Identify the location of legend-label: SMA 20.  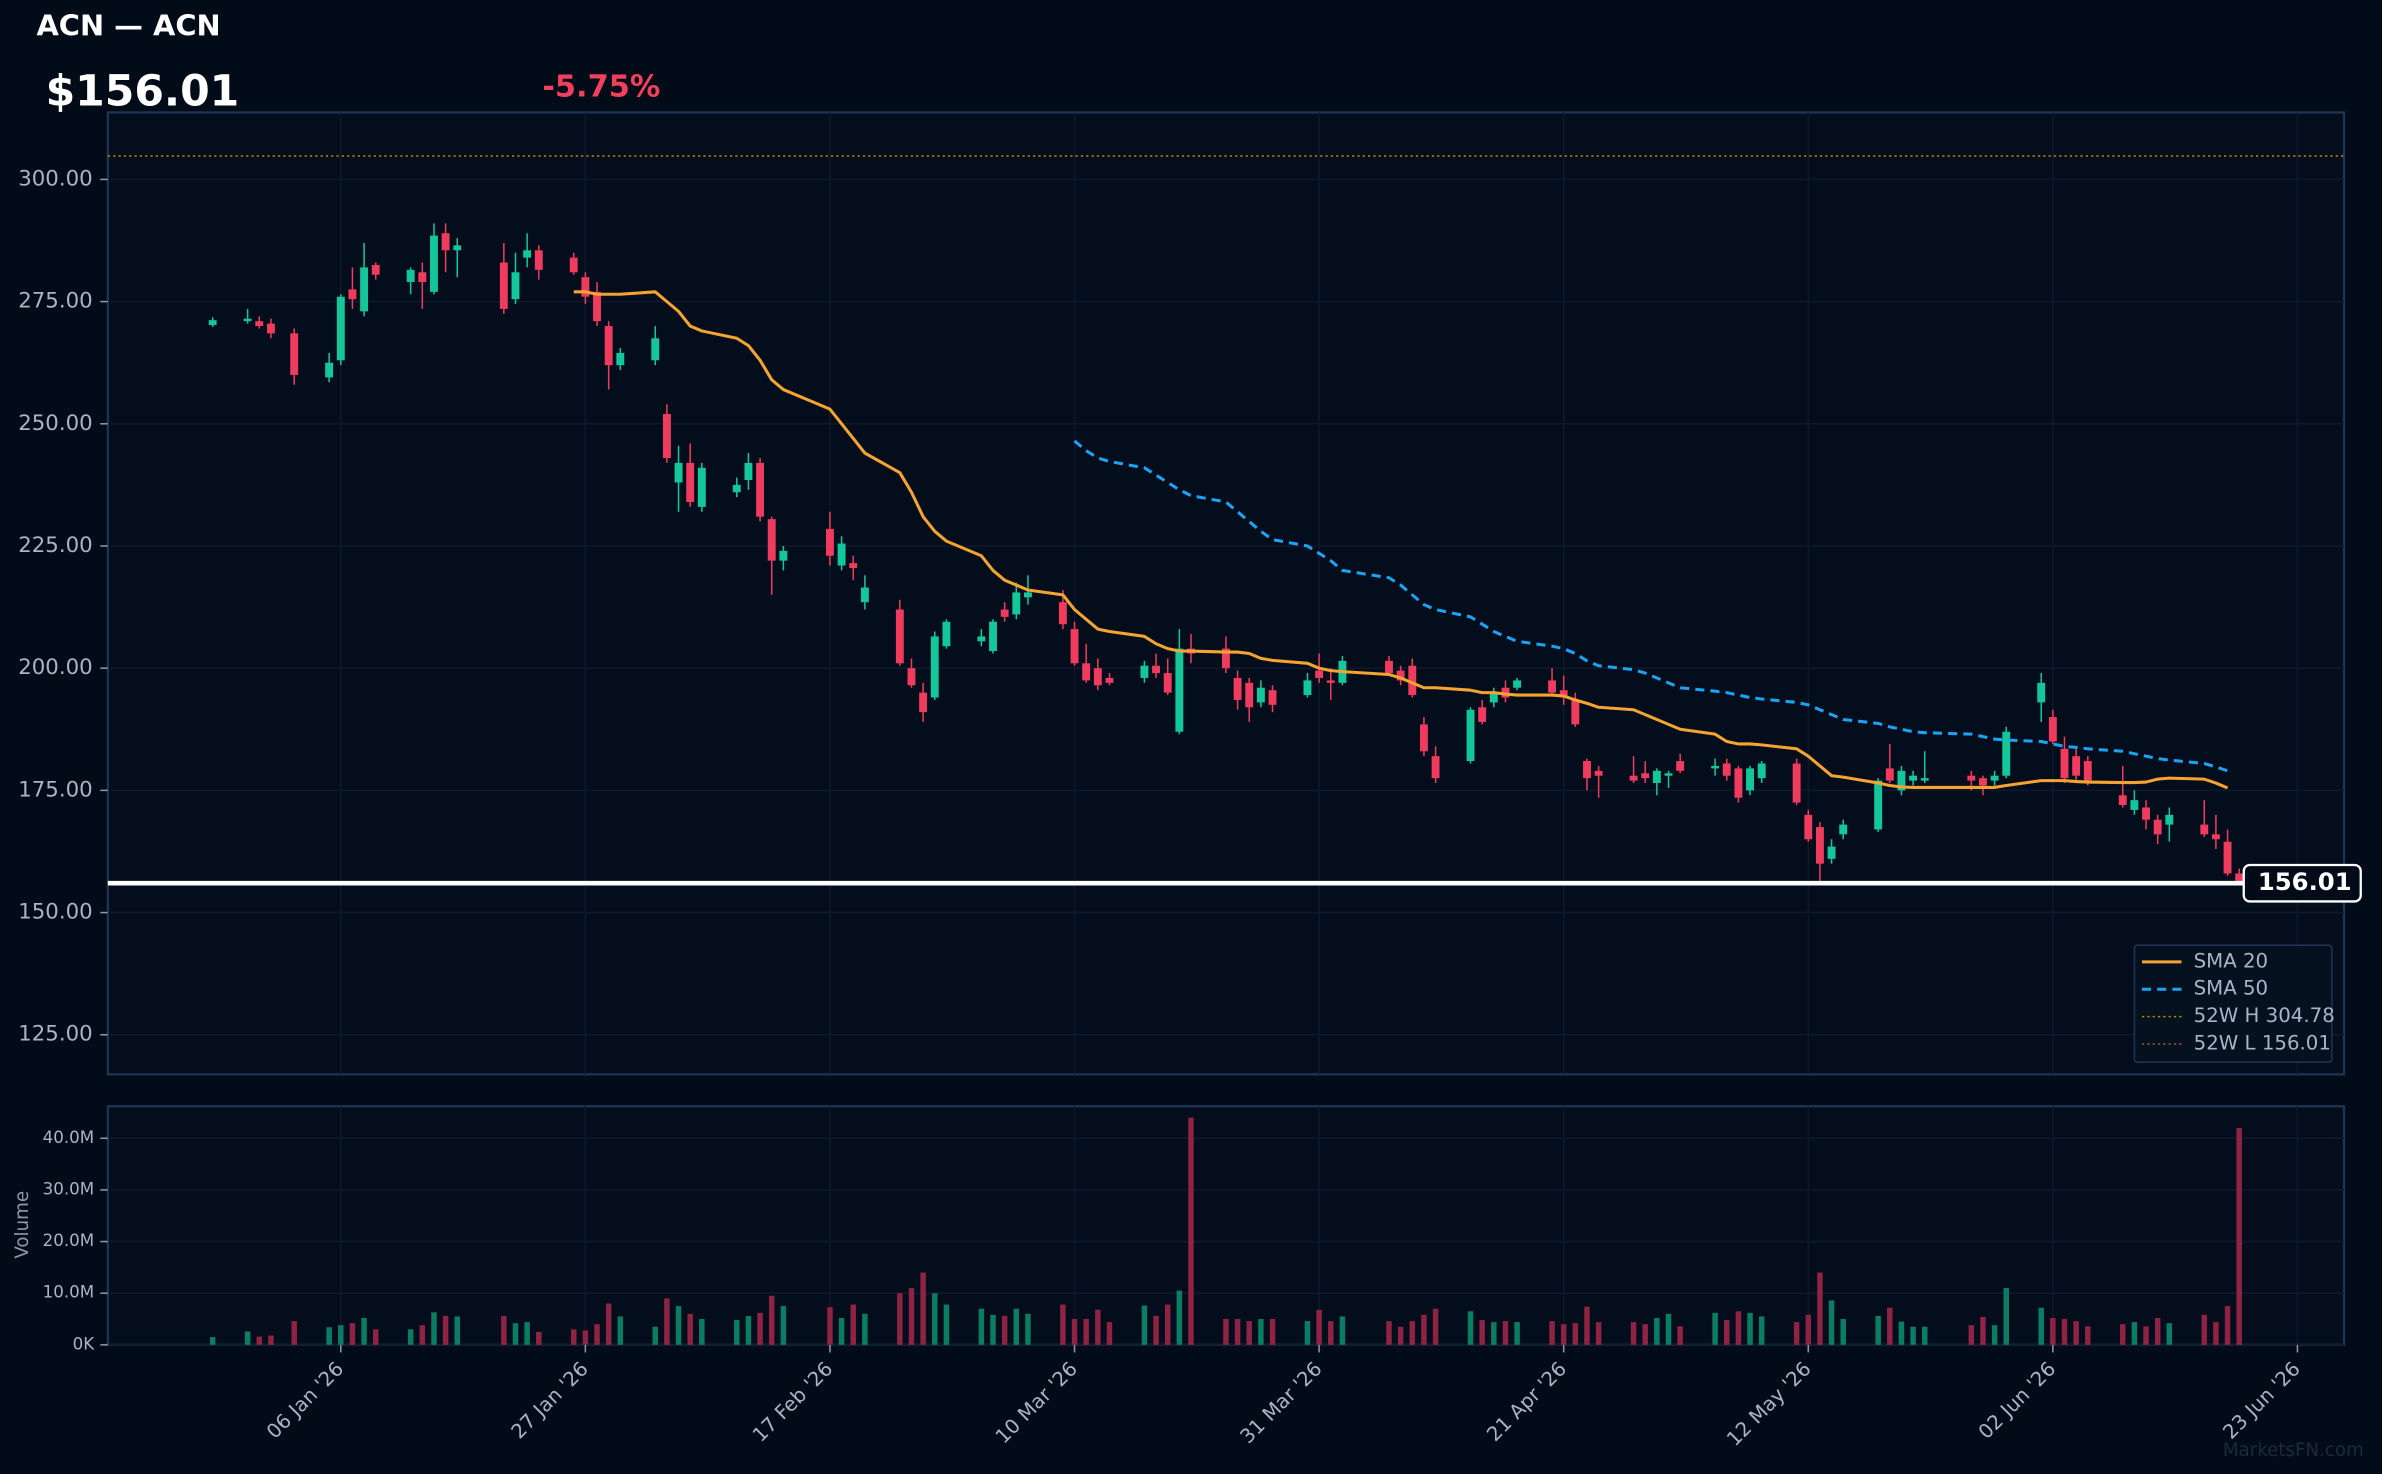
(2231, 960).